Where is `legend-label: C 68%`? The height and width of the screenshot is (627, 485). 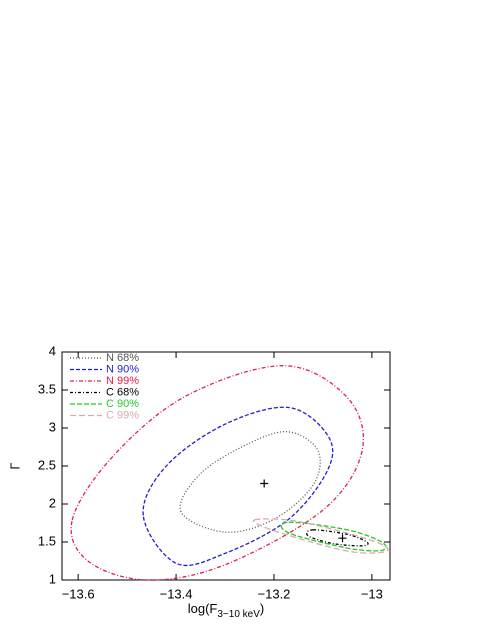
legend-label: C 68% is located at coordinates (122, 392).